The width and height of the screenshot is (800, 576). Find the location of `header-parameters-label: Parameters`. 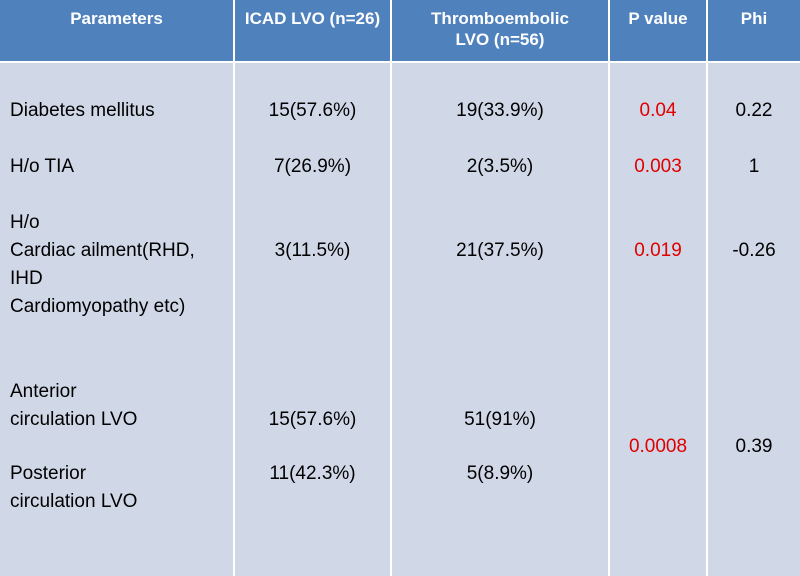

header-parameters-label: Parameters is located at coordinates (116, 18).